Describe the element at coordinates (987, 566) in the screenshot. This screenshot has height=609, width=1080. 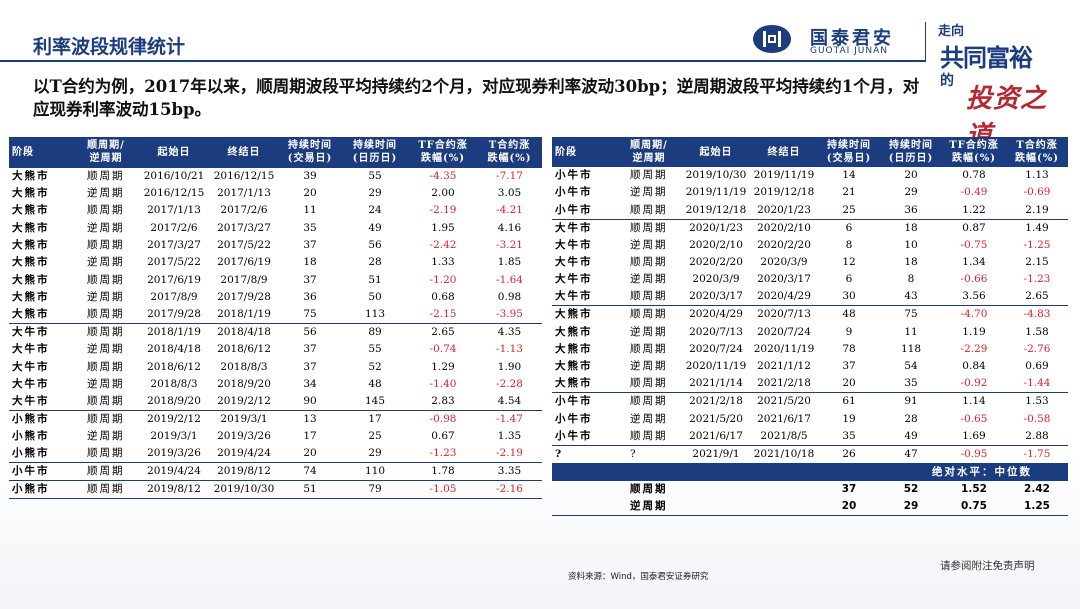
I see `disclaimer-link: 请参阅附注免责声明` at that location.